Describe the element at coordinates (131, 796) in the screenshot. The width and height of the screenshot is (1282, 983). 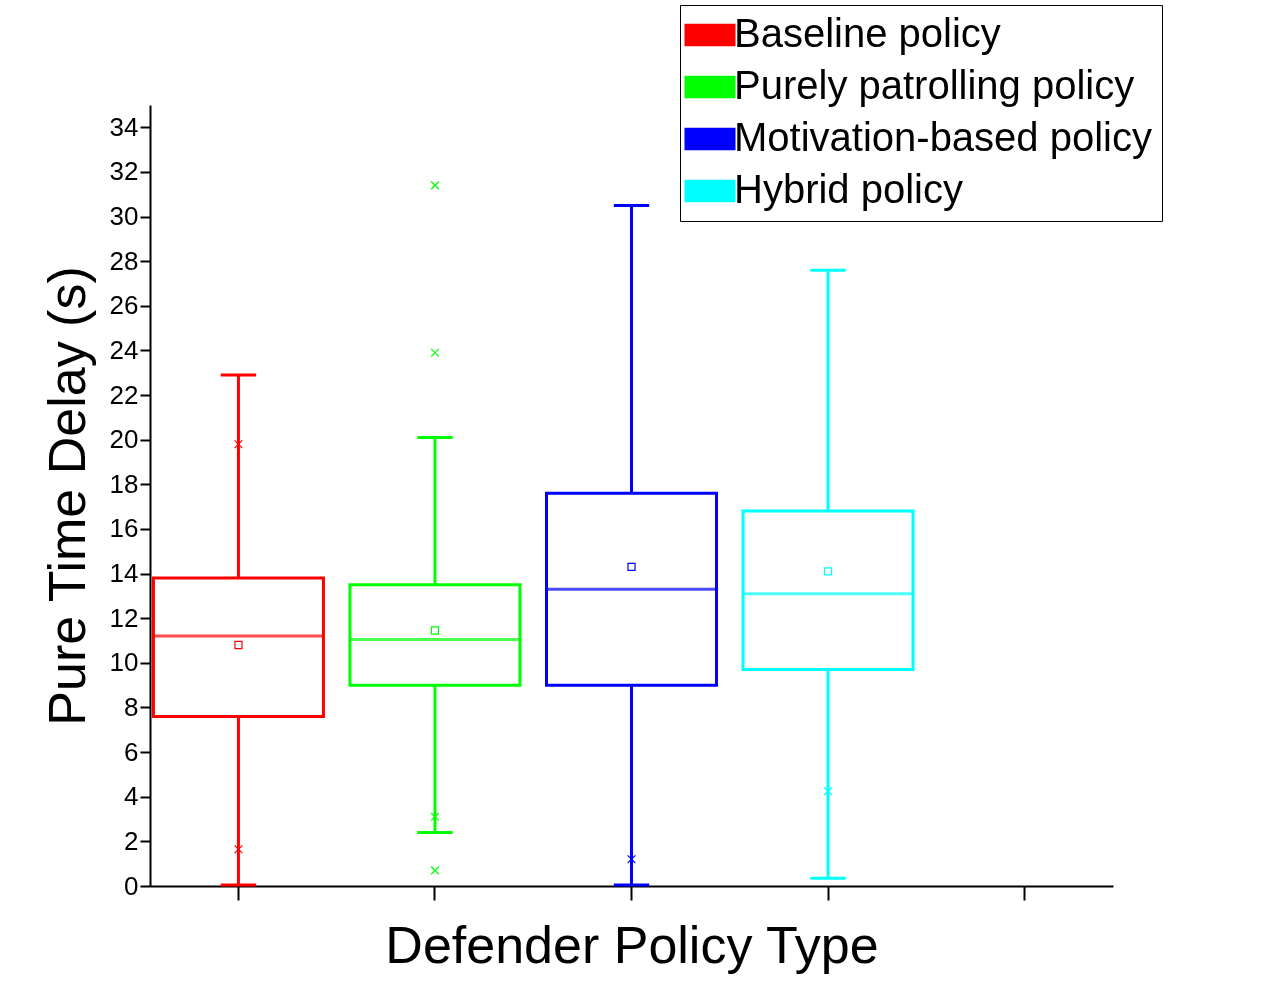
I see `y-tick-label: 4` at that location.